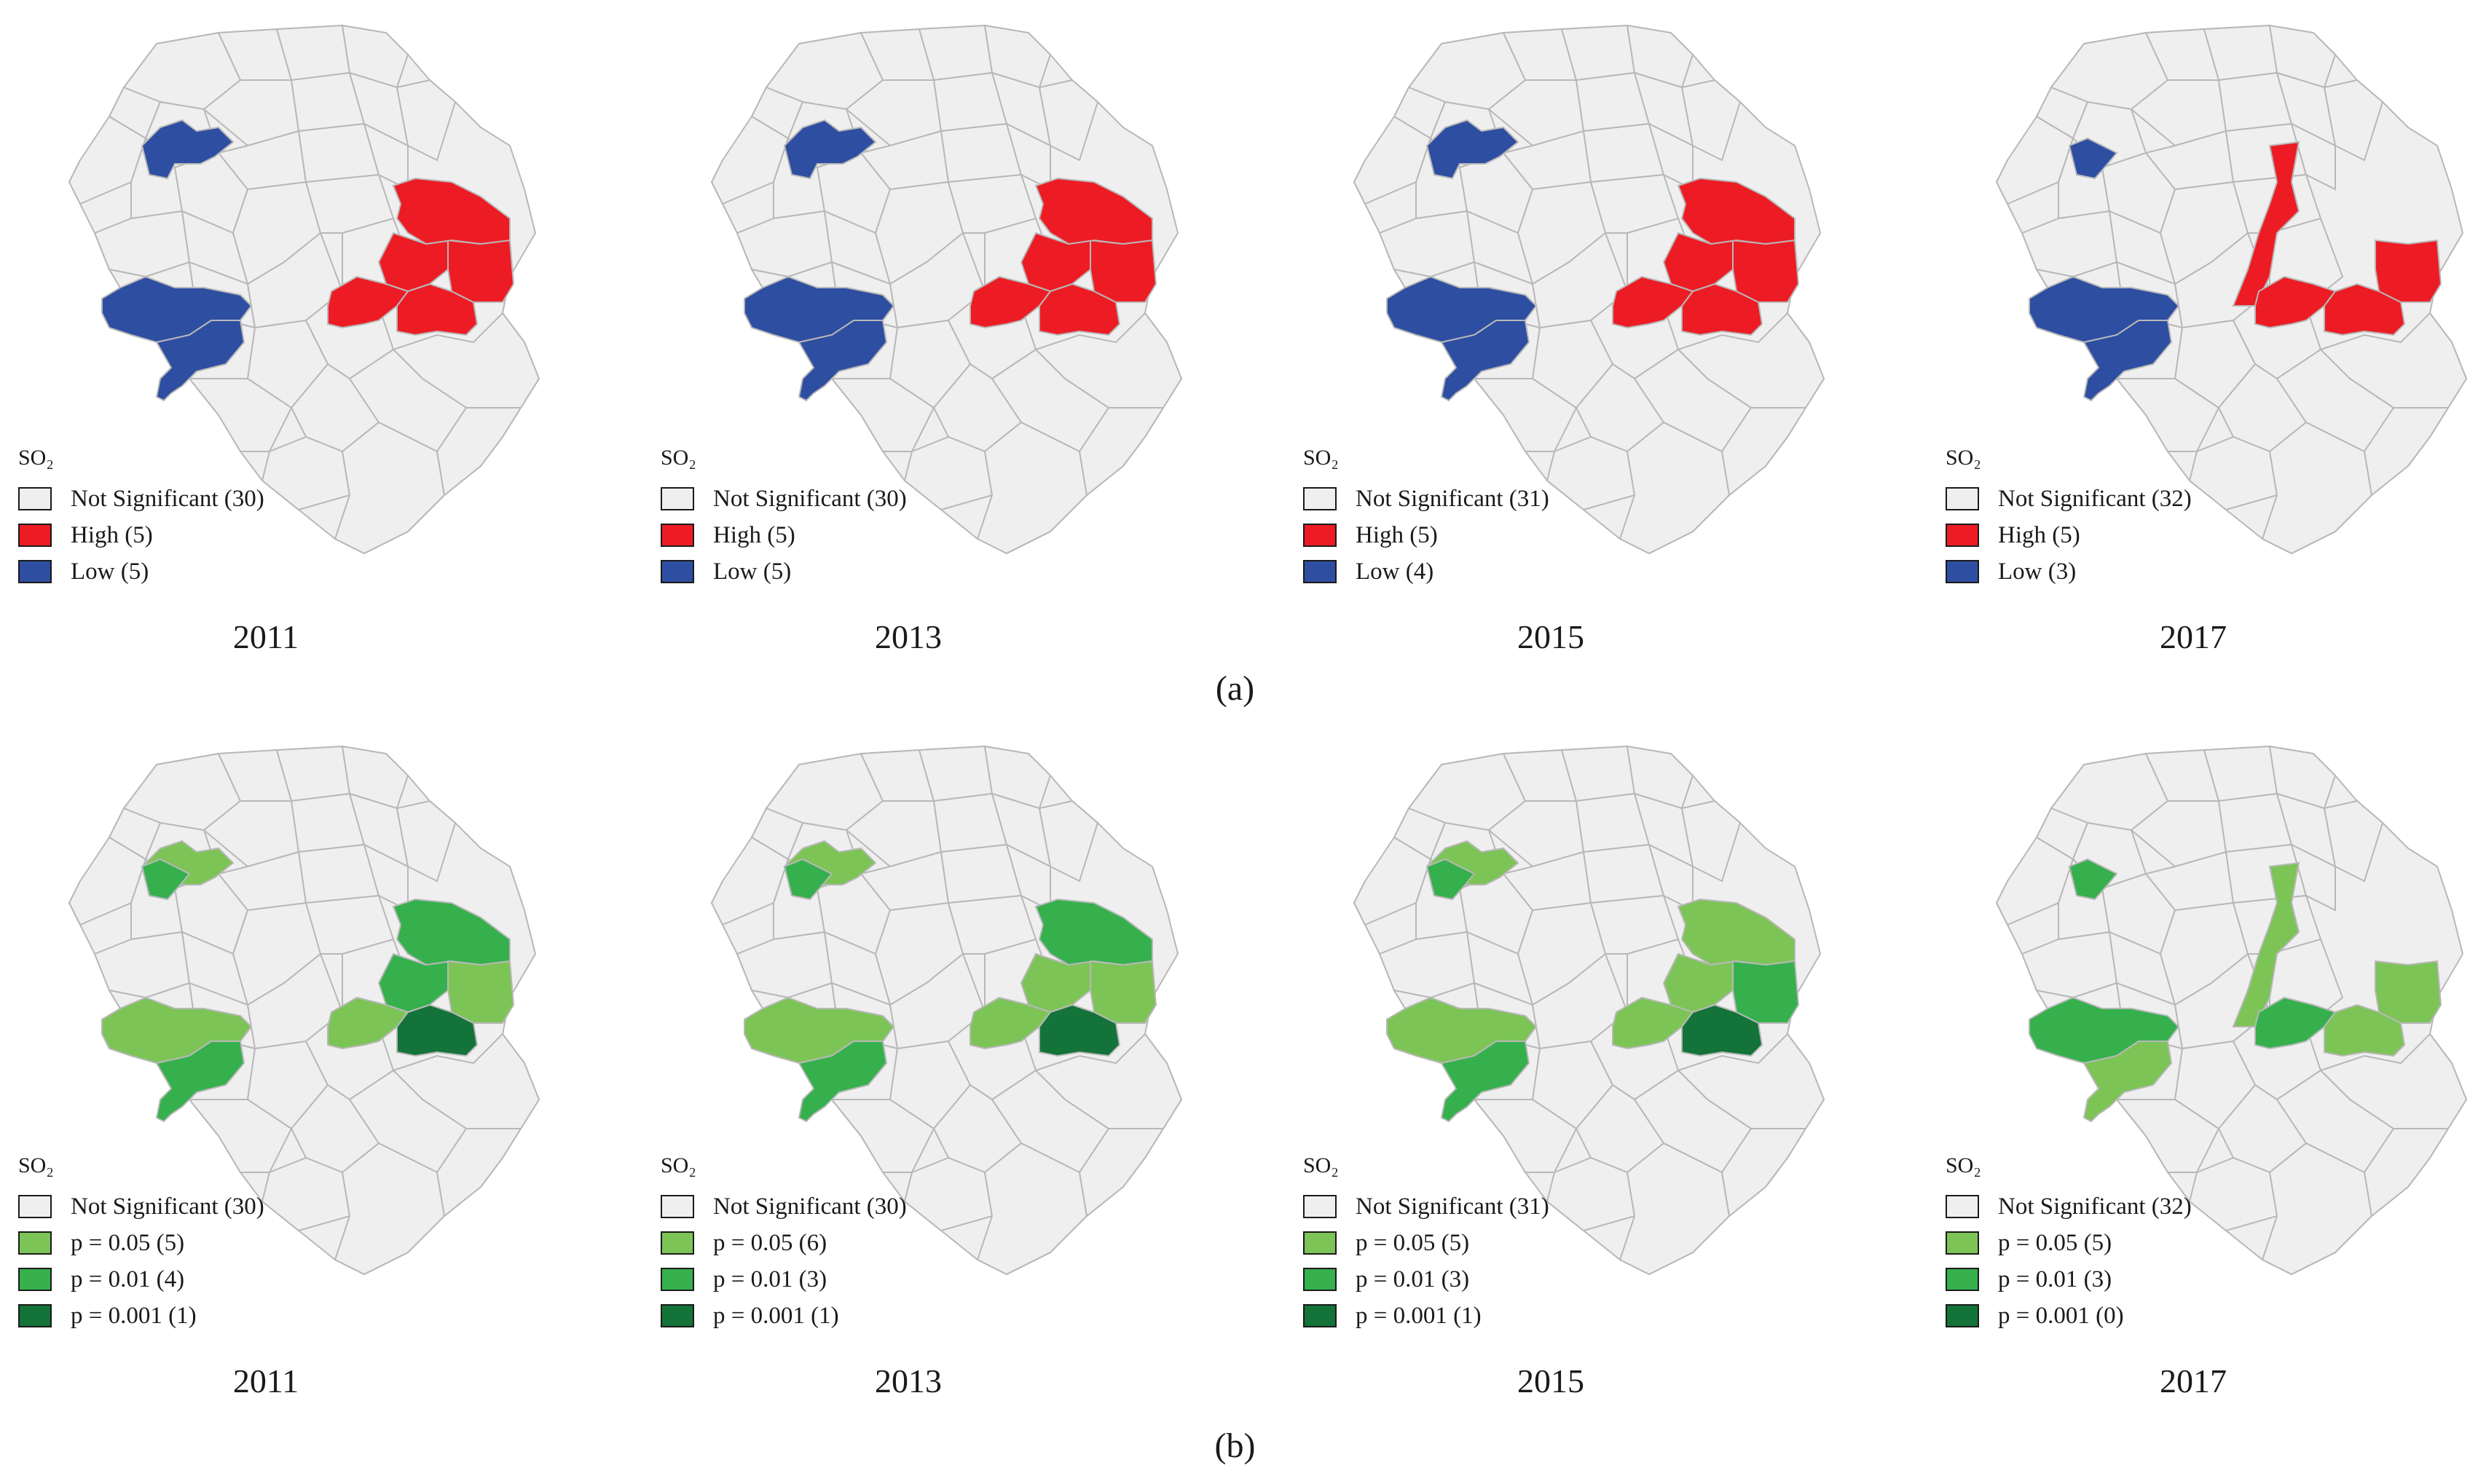  I want to click on legend-item: p = 0.001 (1), so click(784, 1316).